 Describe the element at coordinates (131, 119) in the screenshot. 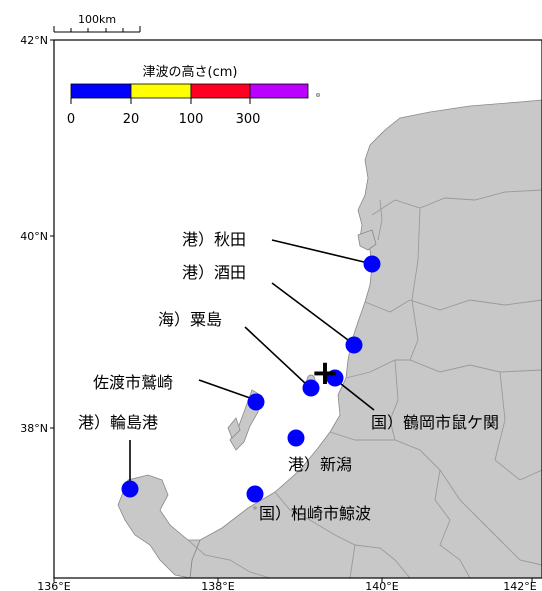

I see `legend-tick-20: 20` at that location.